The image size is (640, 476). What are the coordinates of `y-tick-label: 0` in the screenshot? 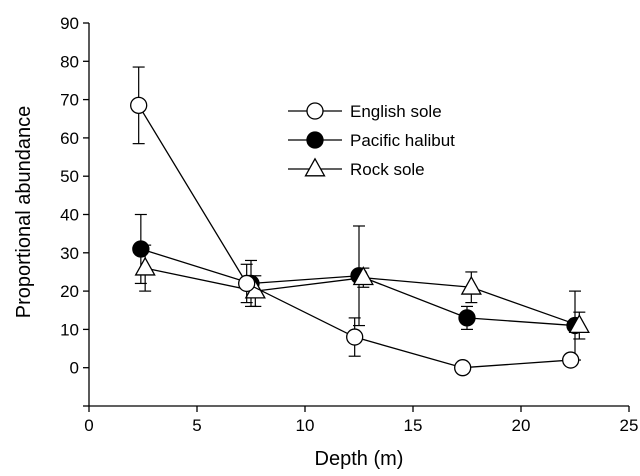 It's located at (74, 368).